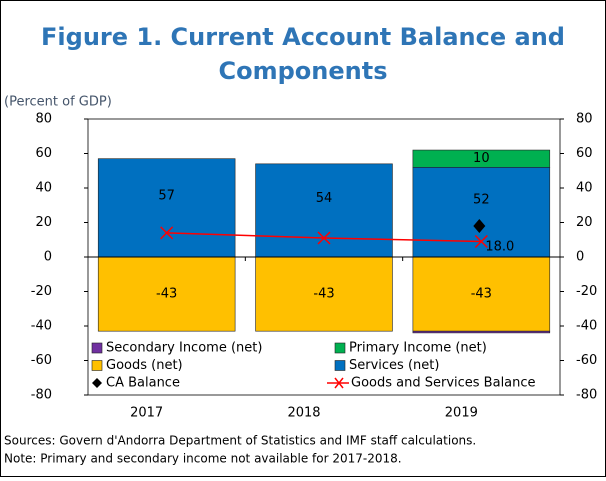  Describe the element at coordinates (41, 360) in the screenshot. I see `y-tick-label: -60` at that location.